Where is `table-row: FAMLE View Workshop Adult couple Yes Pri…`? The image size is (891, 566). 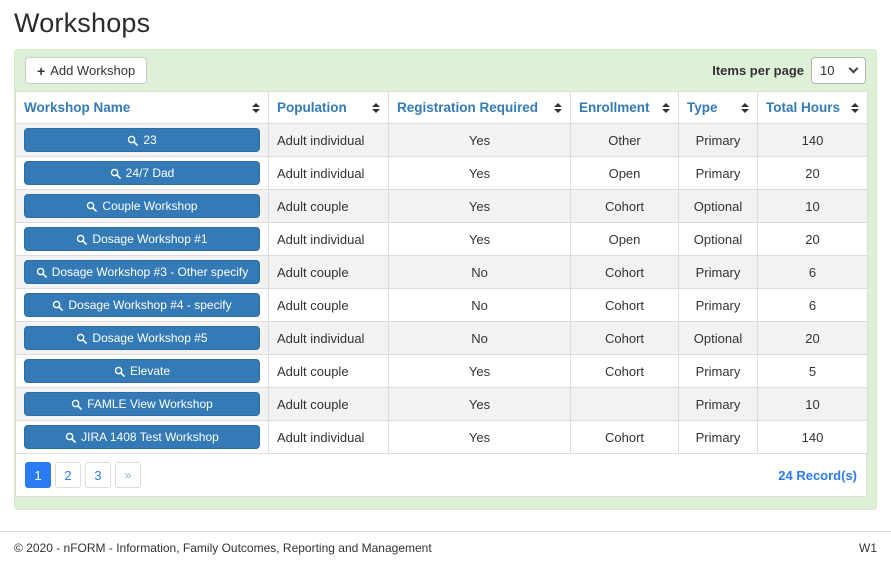
table-row: FAMLE View Workshop Adult couple Yes Pri… is located at coordinates (441, 404).